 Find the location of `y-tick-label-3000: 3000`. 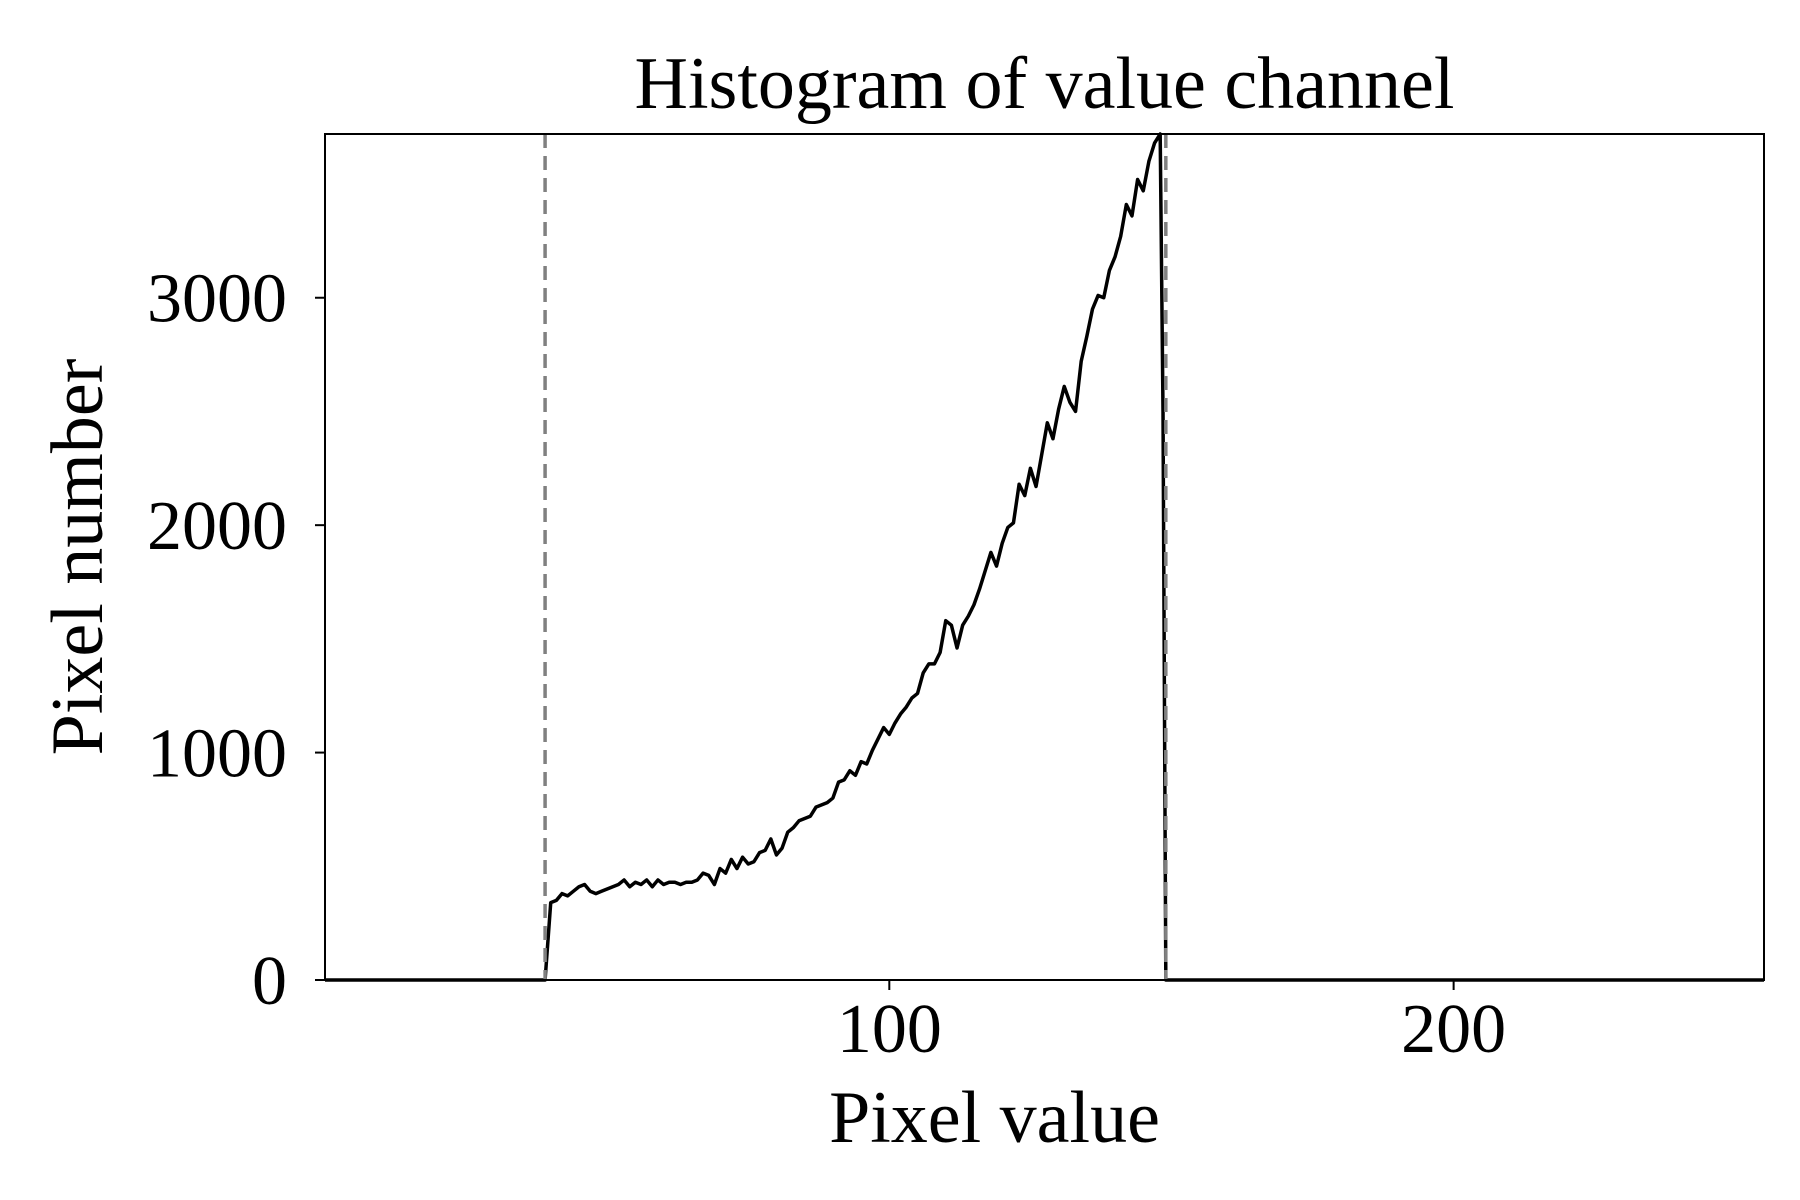

y-tick-label-3000: 3000 is located at coordinates (217, 299).